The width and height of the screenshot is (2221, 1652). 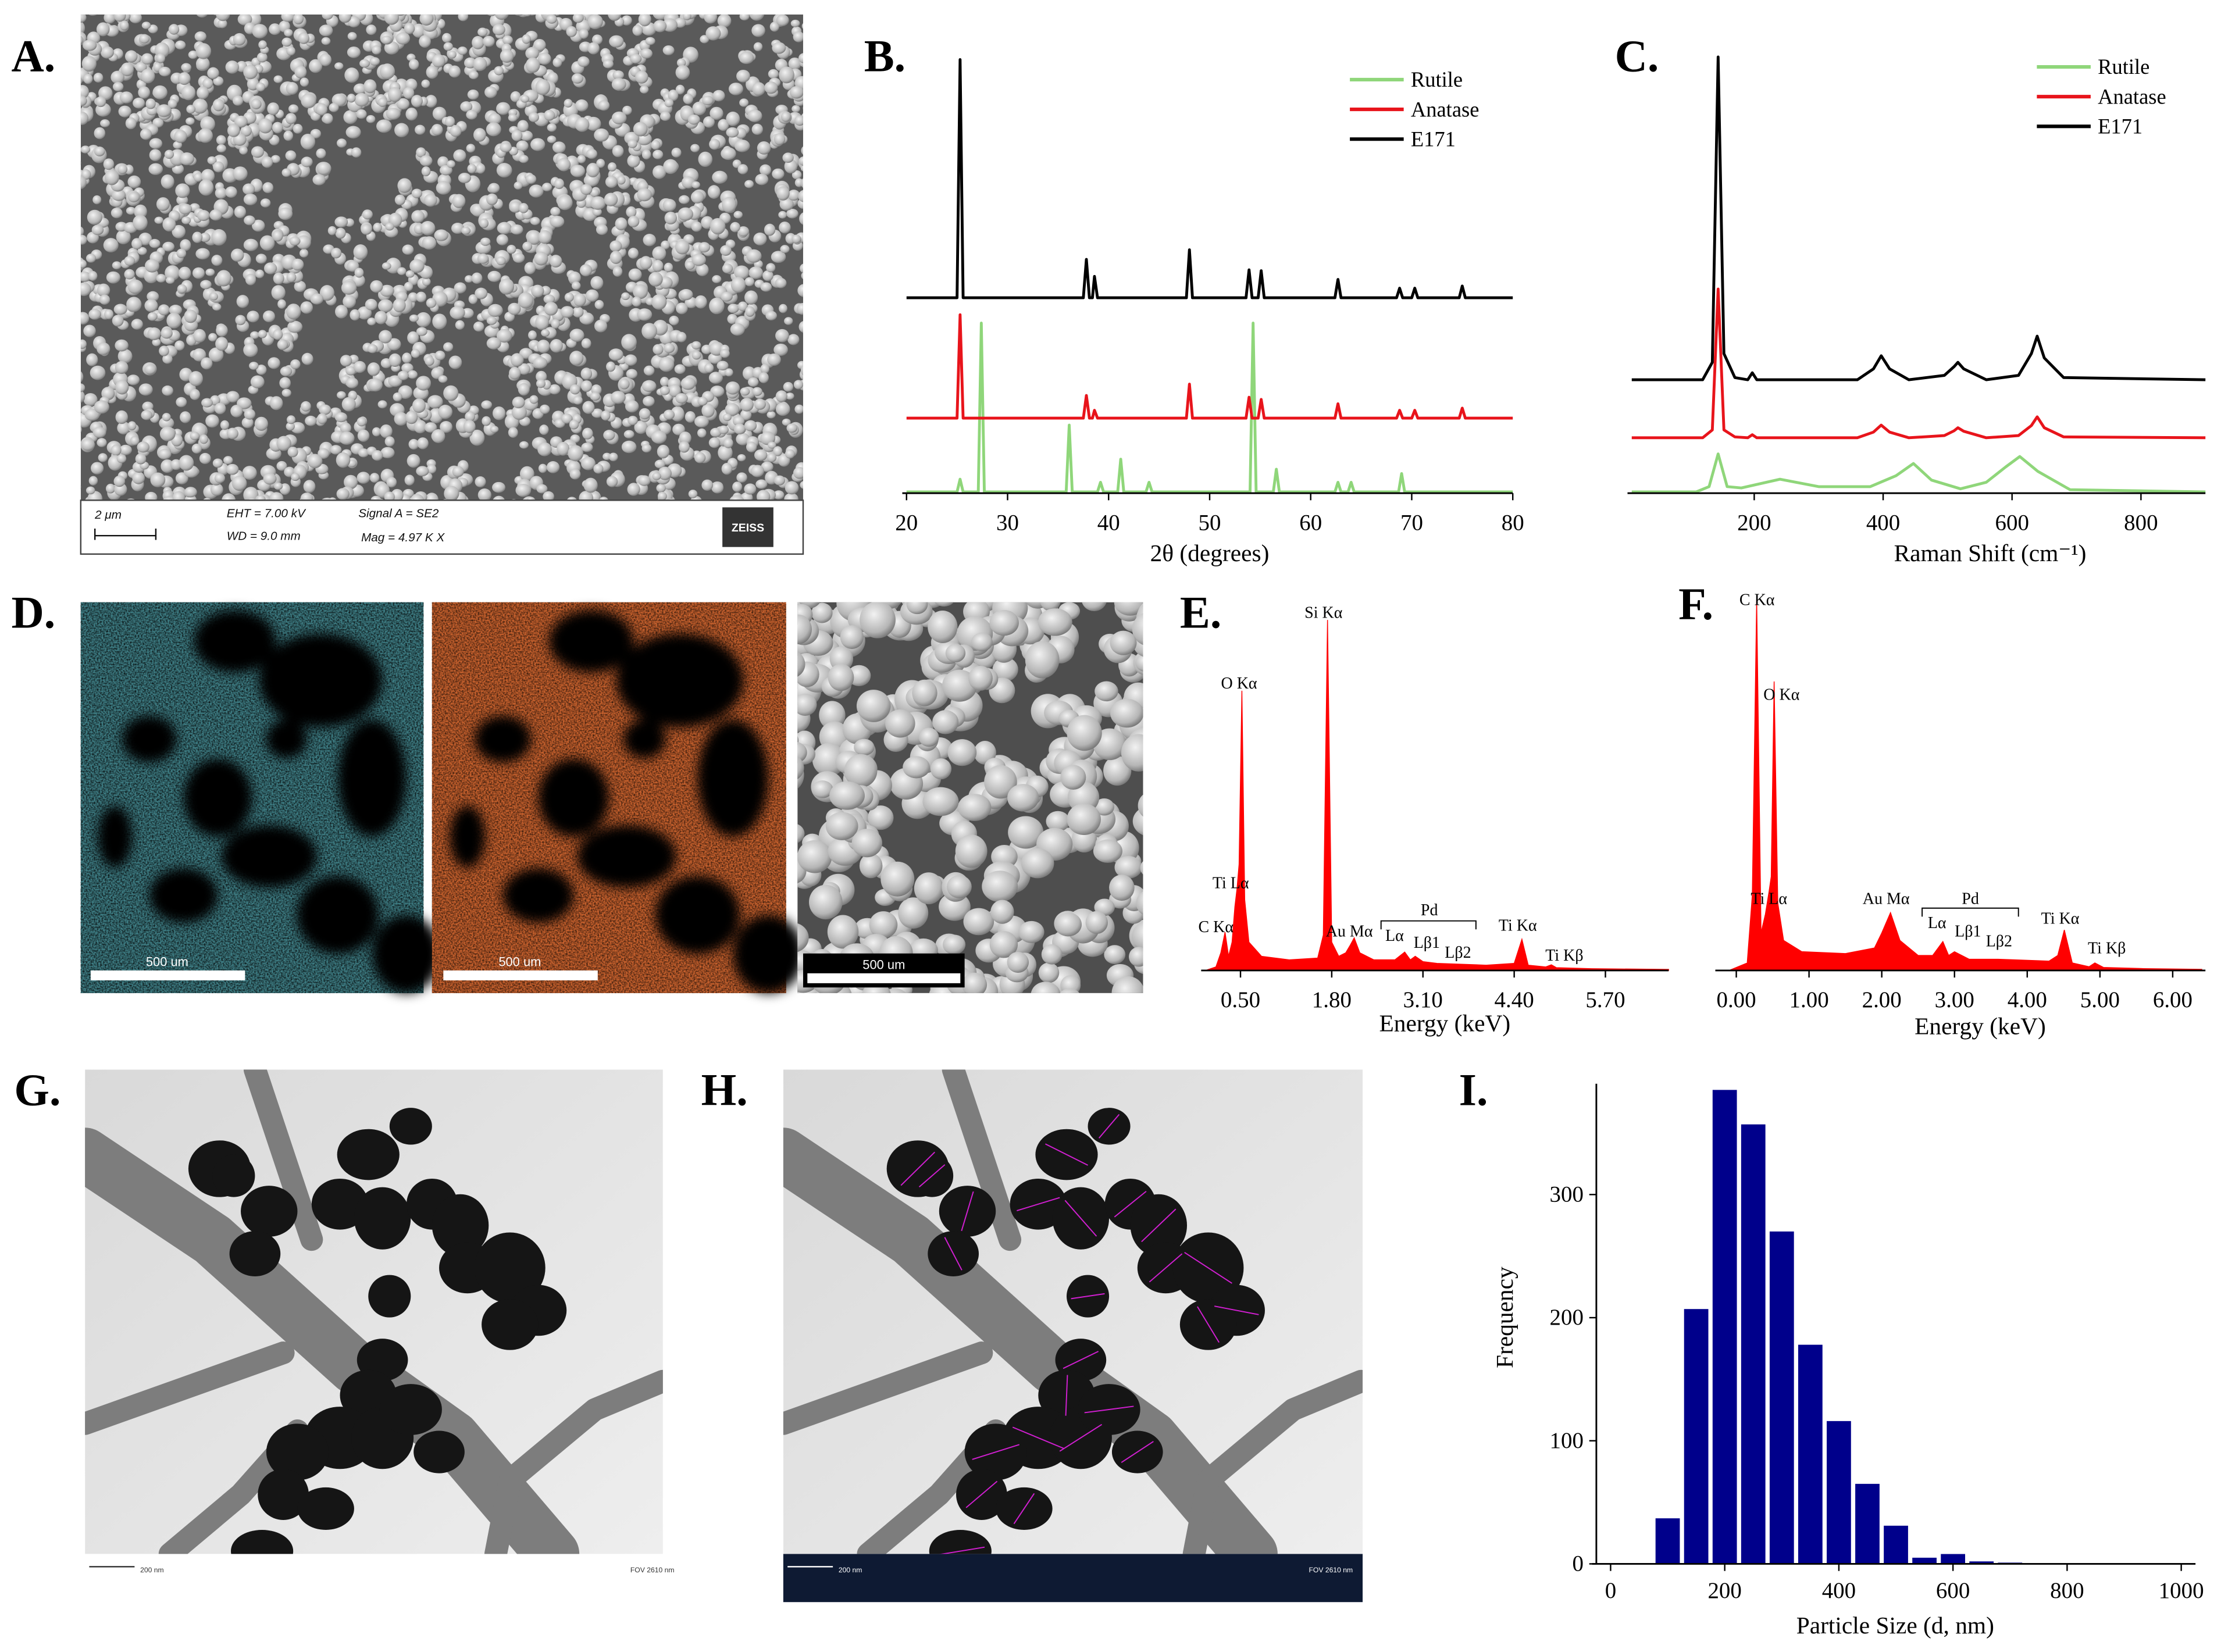 I want to click on x-axis-label: Particle Size (d, nm), so click(x=1895, y=1625).